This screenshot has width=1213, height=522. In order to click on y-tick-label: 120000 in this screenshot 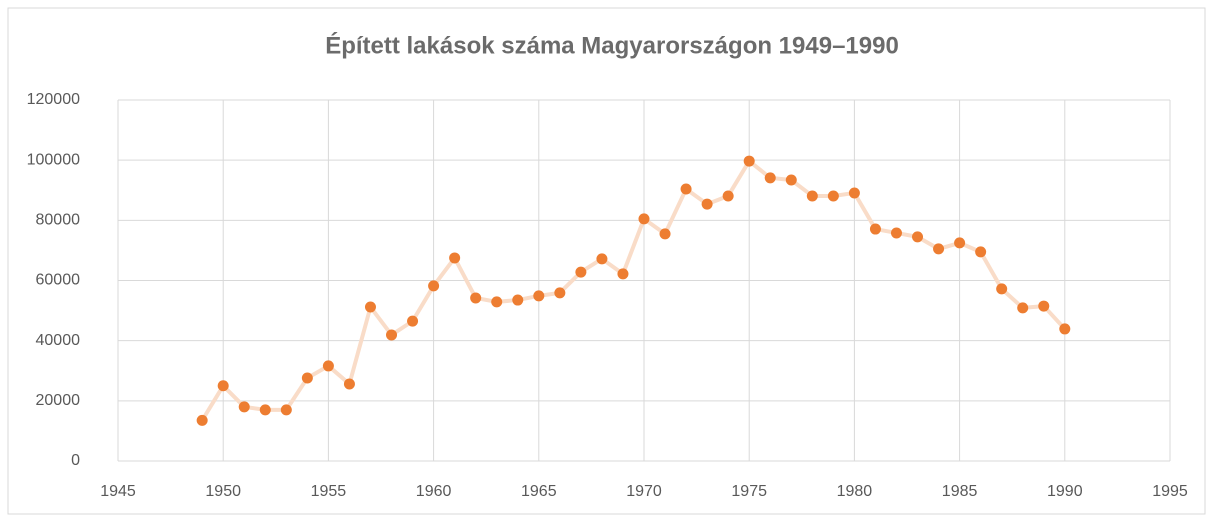, I will do `click(53, 99)`.